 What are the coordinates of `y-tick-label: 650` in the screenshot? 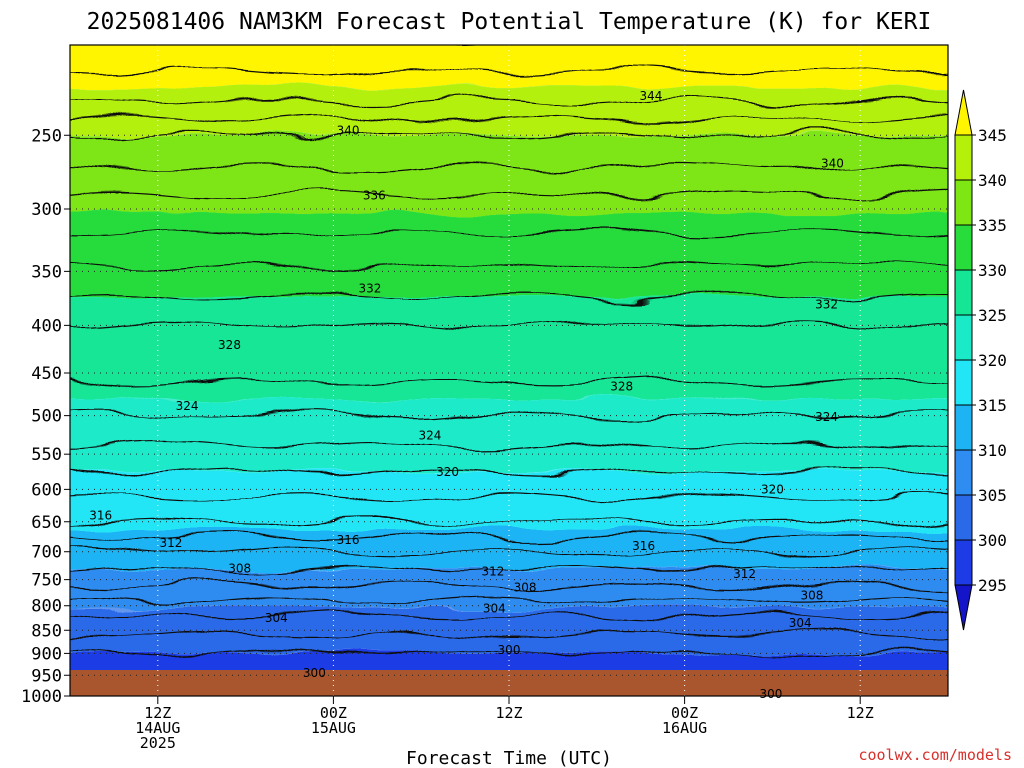 It's located at (46, 523).